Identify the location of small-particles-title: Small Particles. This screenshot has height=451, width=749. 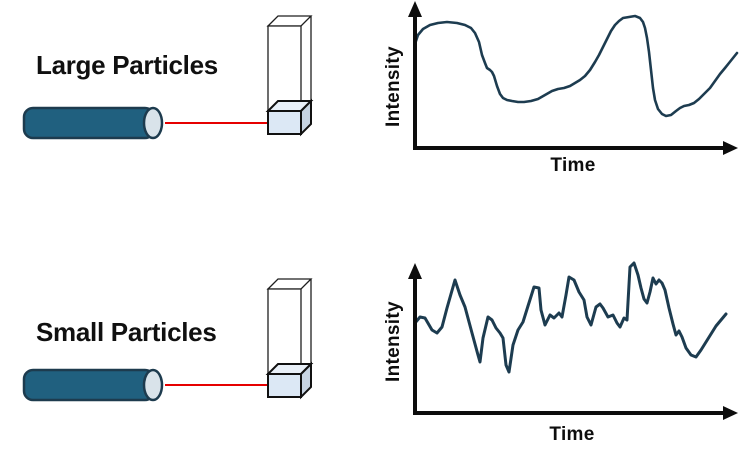
(126, 332).